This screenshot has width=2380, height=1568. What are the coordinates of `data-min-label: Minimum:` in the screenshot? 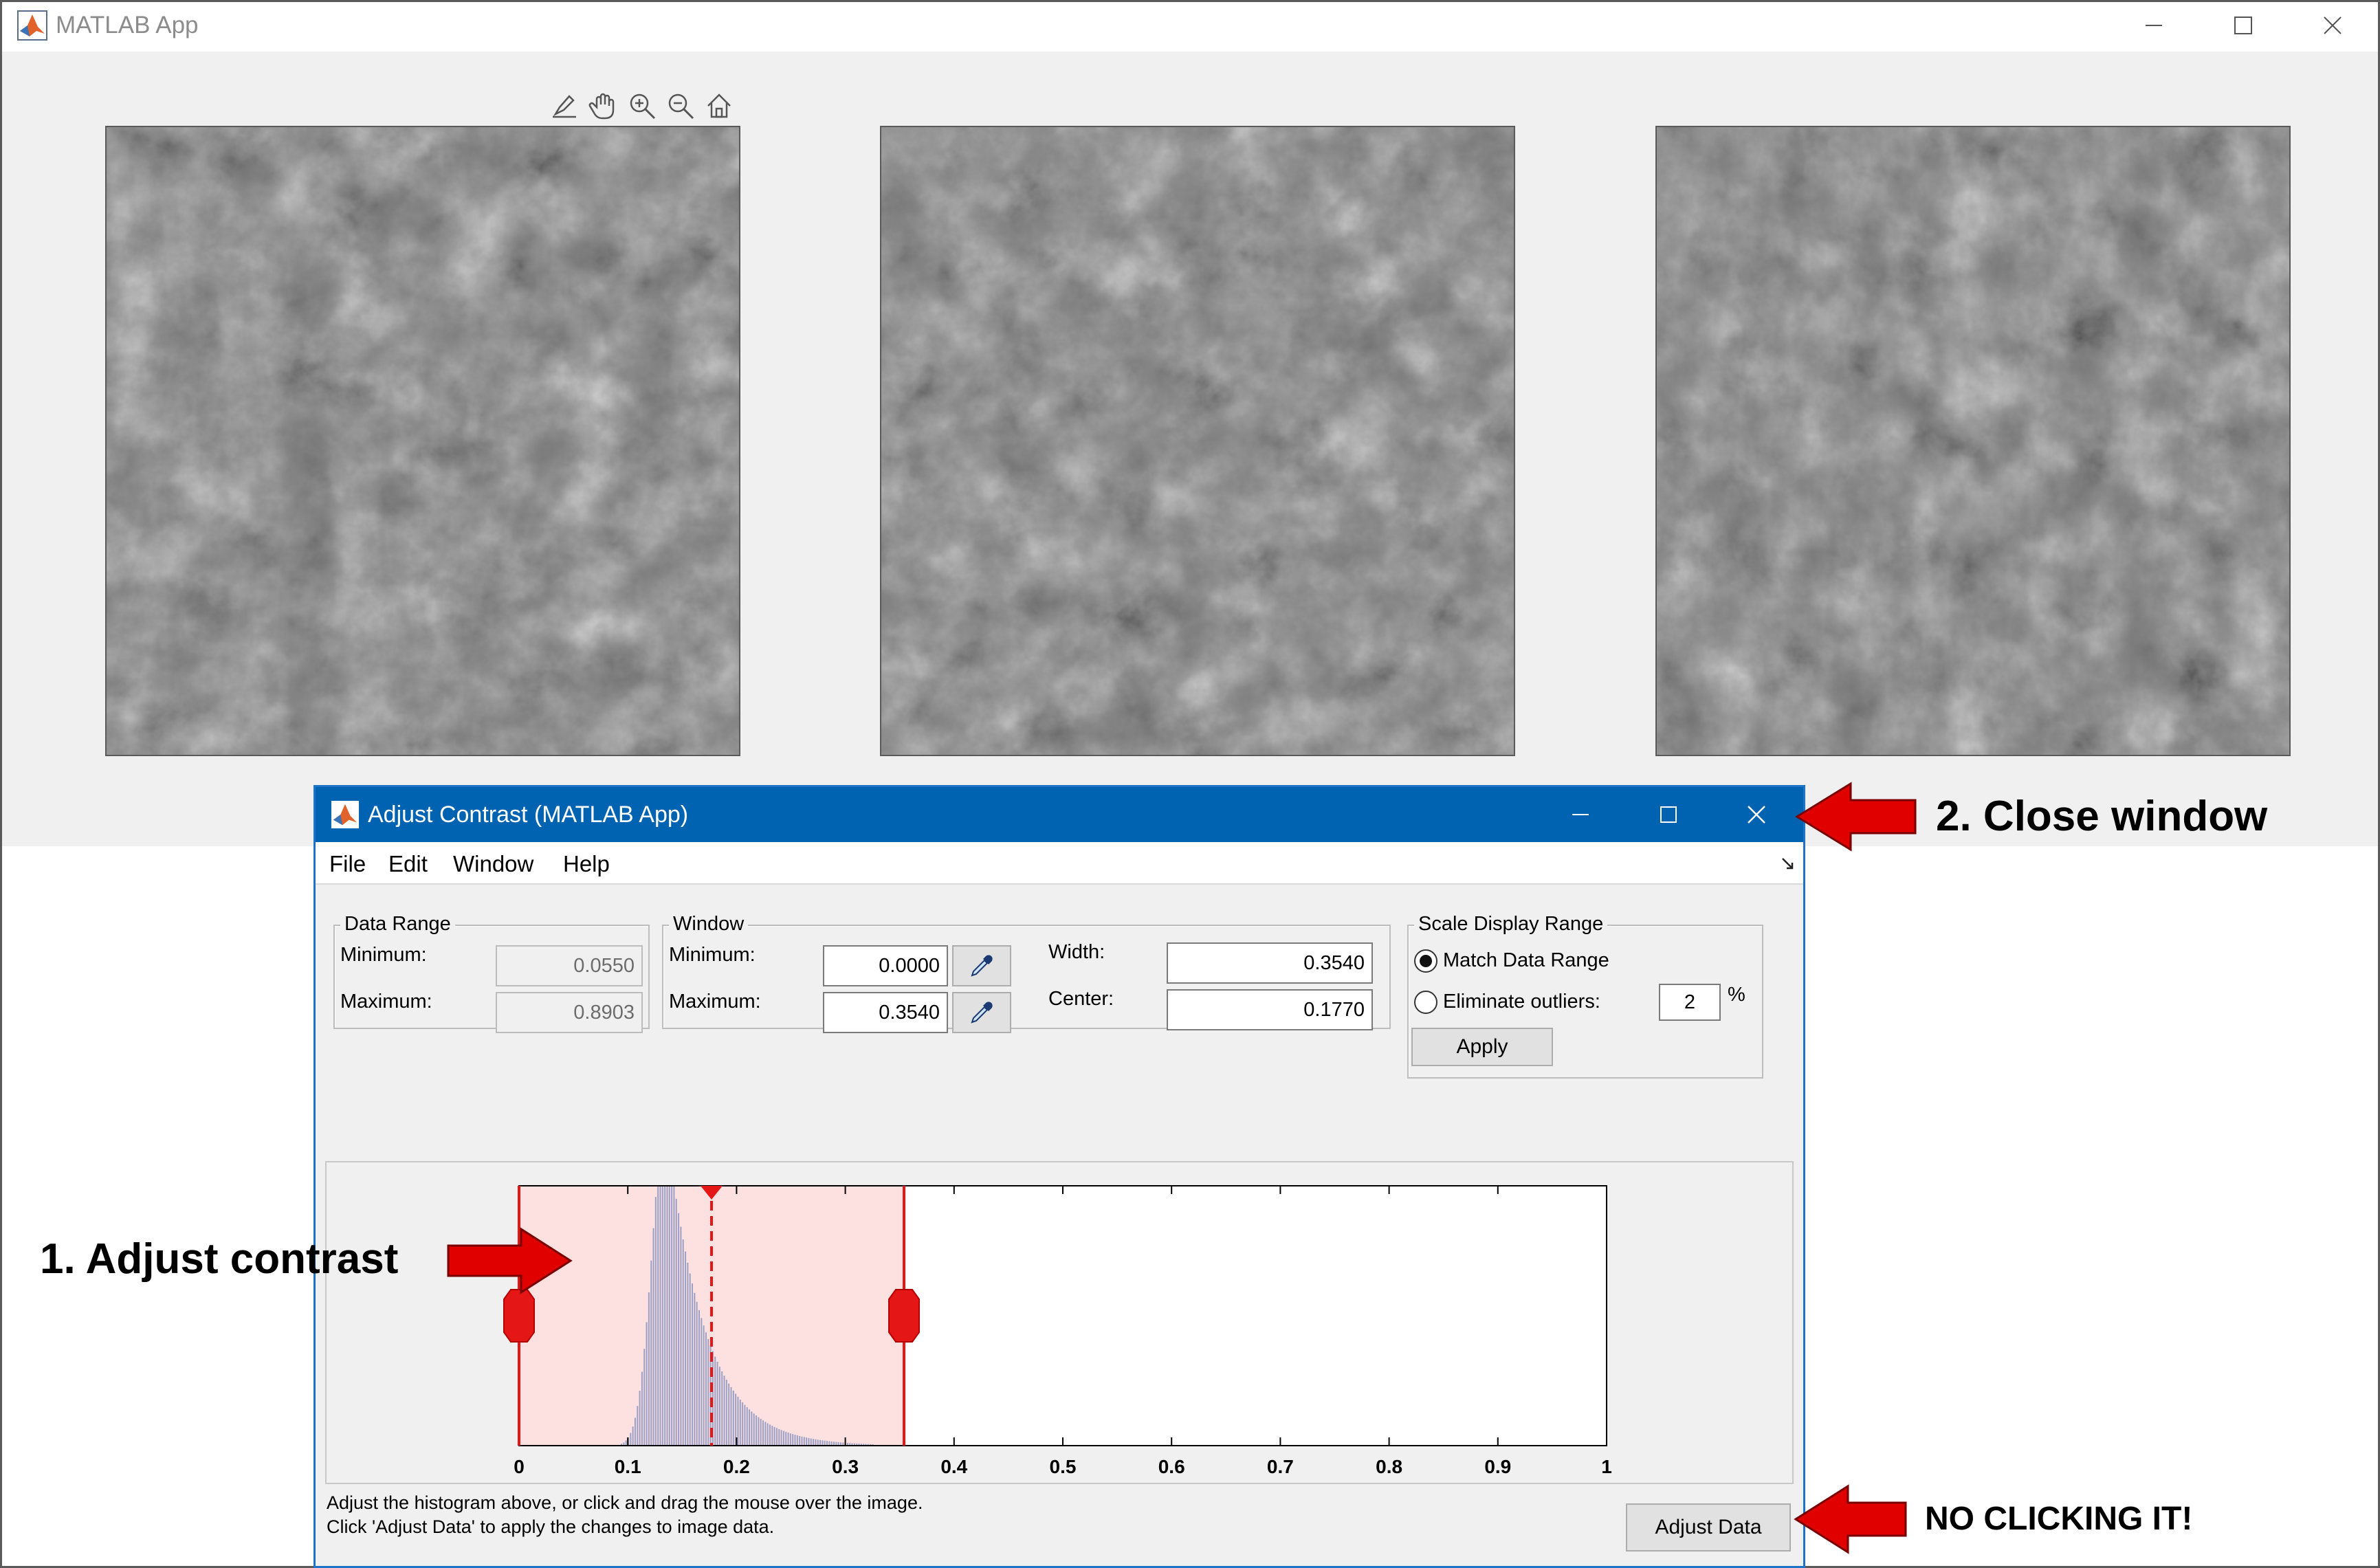 It's located at (383, 955).